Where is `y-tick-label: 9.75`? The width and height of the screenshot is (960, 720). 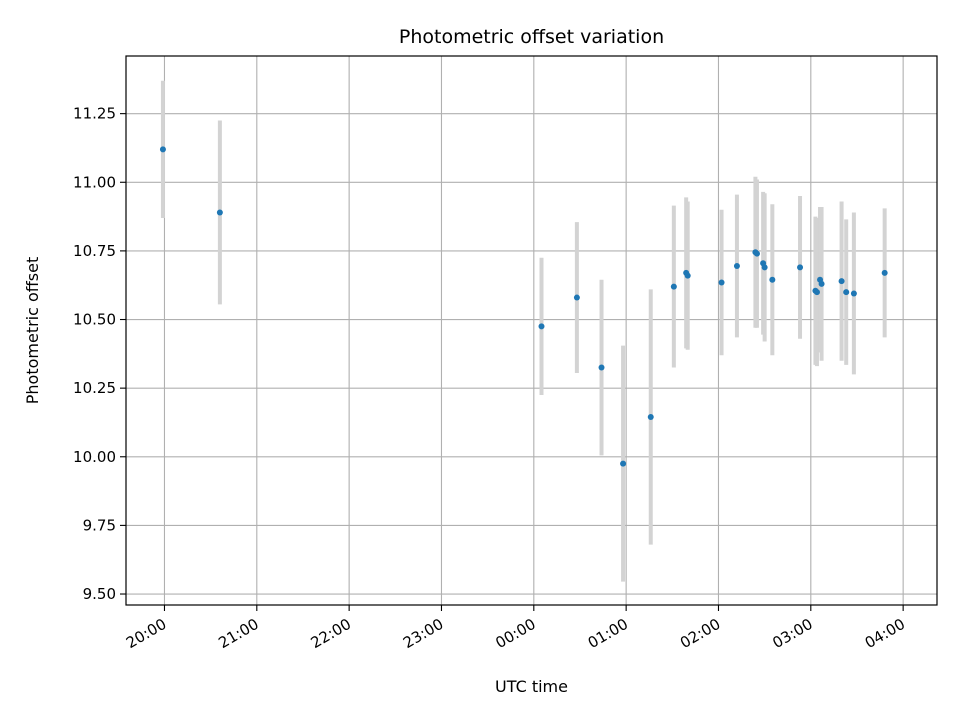
y-tick-label: 9.75 is located at coordinates (99, 525).